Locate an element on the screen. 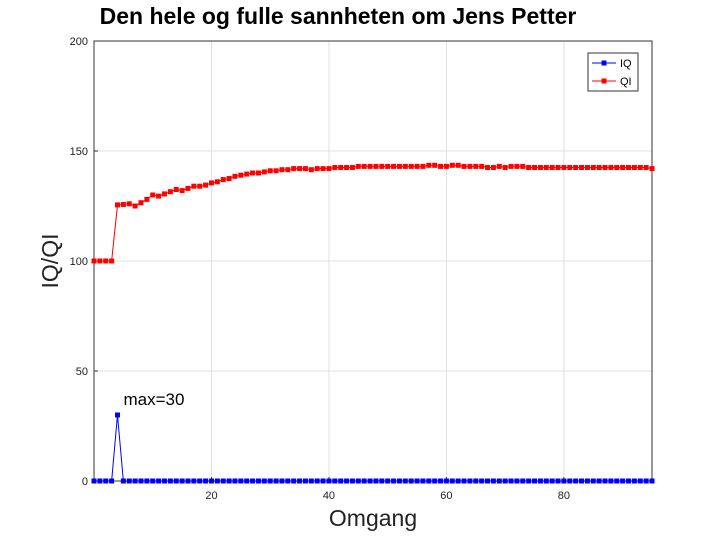 The image size is (720, 540). legend-label-qi: QI is located at coordinates (626, 82).